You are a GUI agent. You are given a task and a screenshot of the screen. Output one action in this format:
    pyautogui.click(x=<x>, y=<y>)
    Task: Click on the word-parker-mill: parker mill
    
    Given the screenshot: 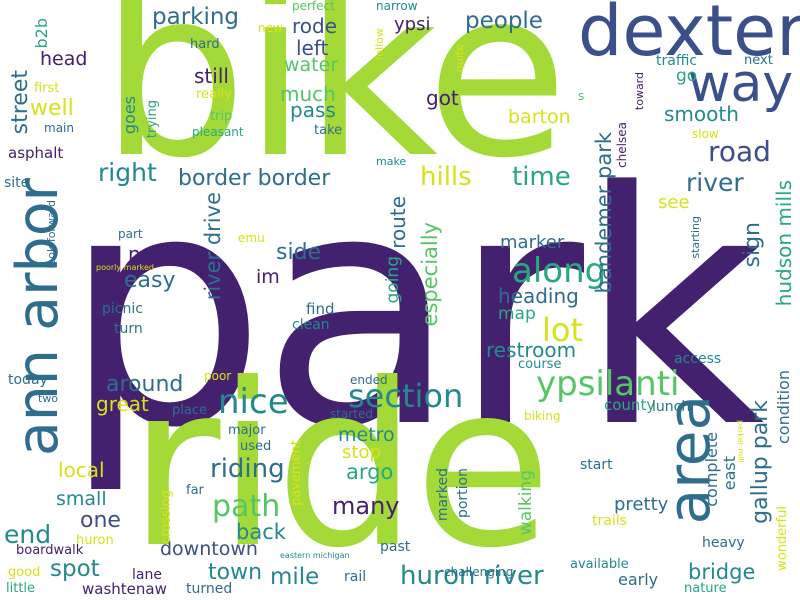 What is the action you would take?
    pyautogui.click(x=740, y=441)
    